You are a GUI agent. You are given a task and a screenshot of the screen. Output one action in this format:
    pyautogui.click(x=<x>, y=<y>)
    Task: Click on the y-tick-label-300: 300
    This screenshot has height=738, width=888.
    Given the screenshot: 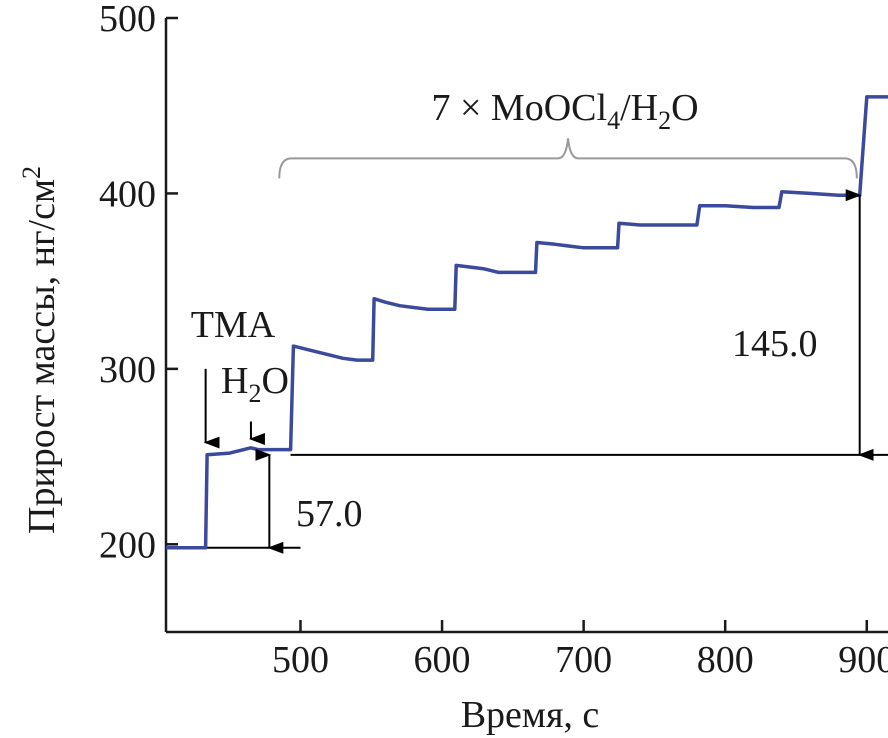 What is the action you would take?
    pyautogui.click(x=127, y=370)
    